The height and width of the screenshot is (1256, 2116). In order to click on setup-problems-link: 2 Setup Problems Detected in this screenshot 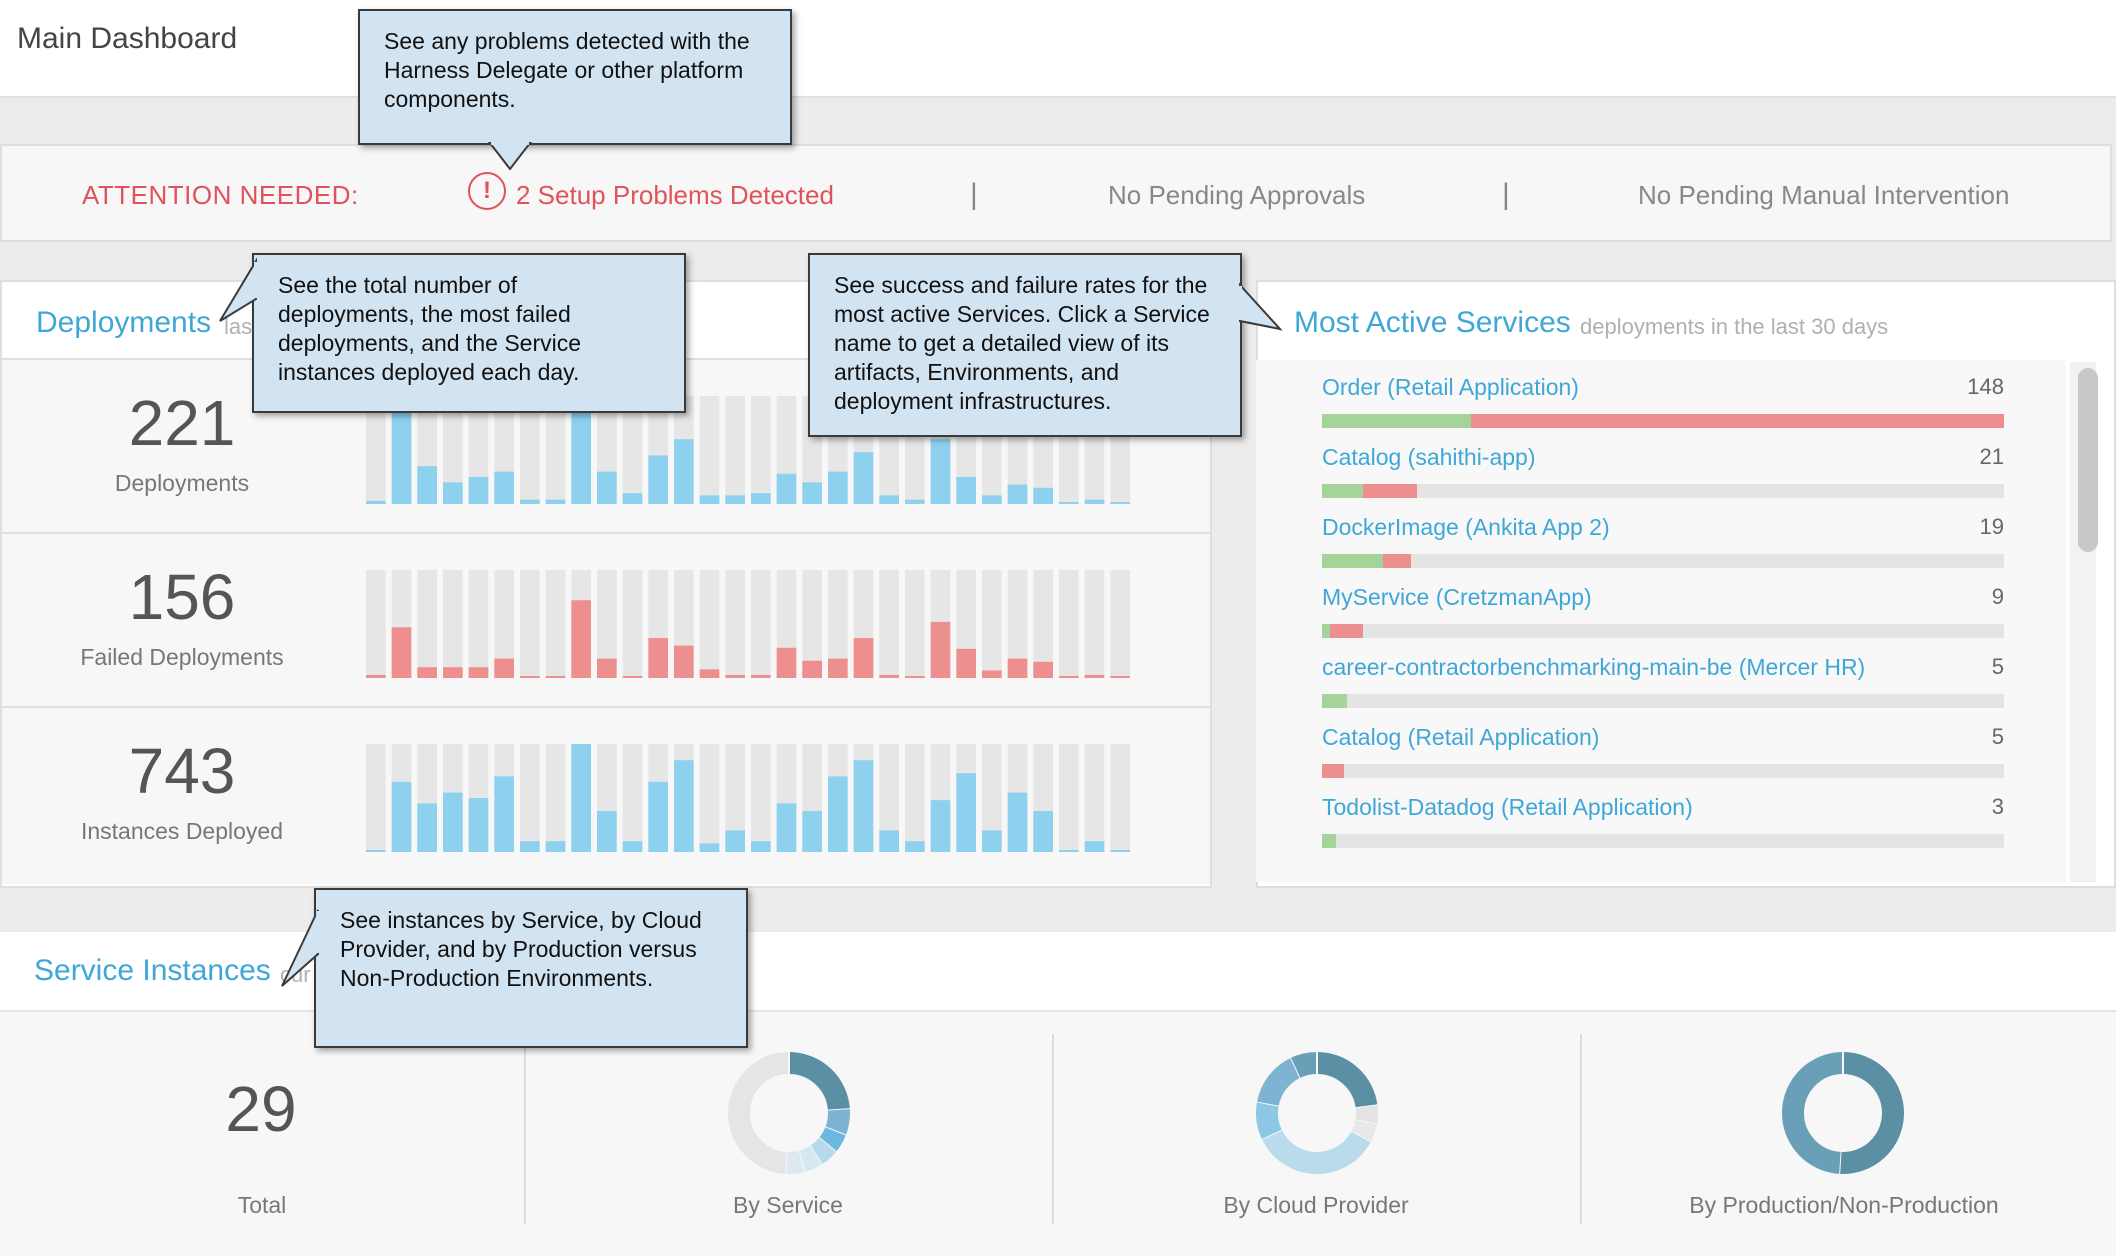, I will do `click(675, 195)`.